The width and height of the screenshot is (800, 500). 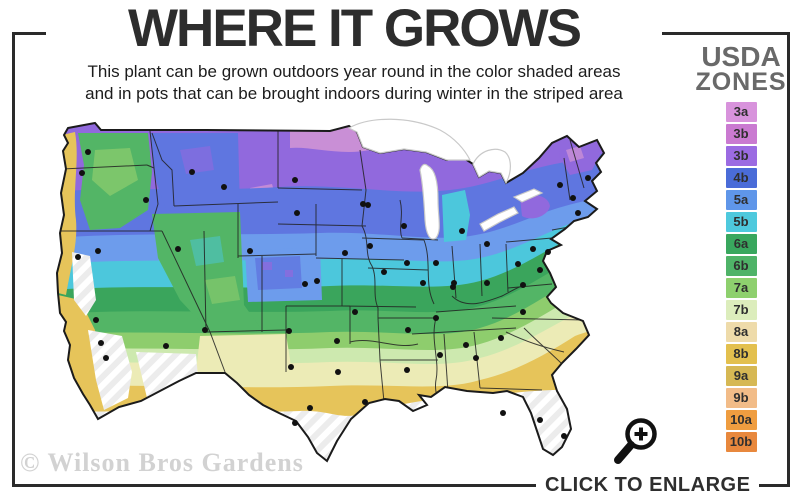 What do you see at coordinates (741, 287) in the screenshot?
I see `zone-swatch-7a: 7a` at bounding box center [741, 287].